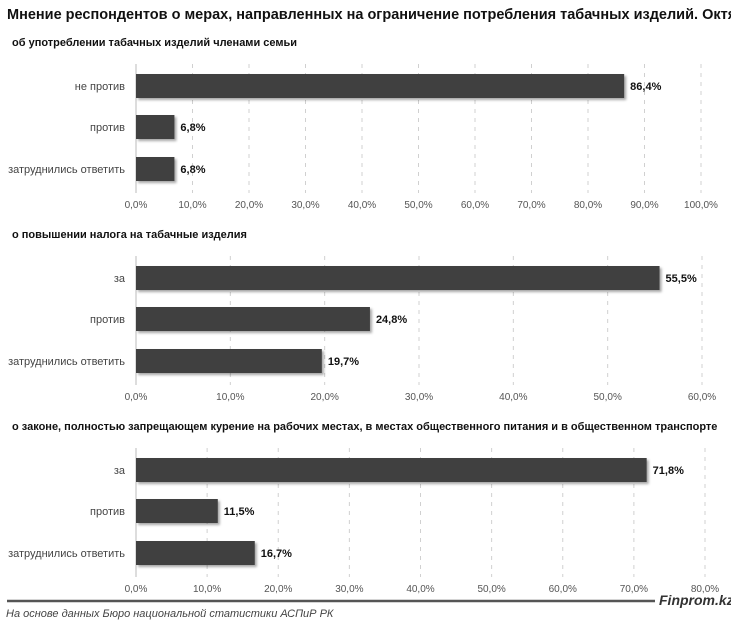 The image size is (731, 626). I want to click on value-label: 86,4%, so click(645, 87).